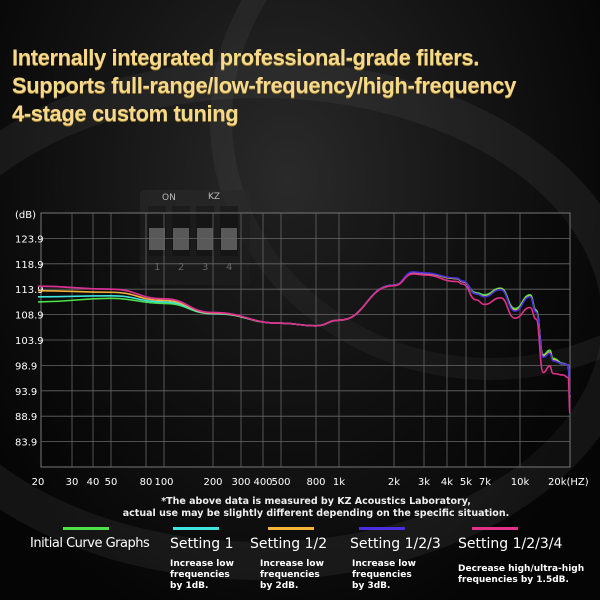  I want to click on x-tick-label: 2k, so click(394, 482).